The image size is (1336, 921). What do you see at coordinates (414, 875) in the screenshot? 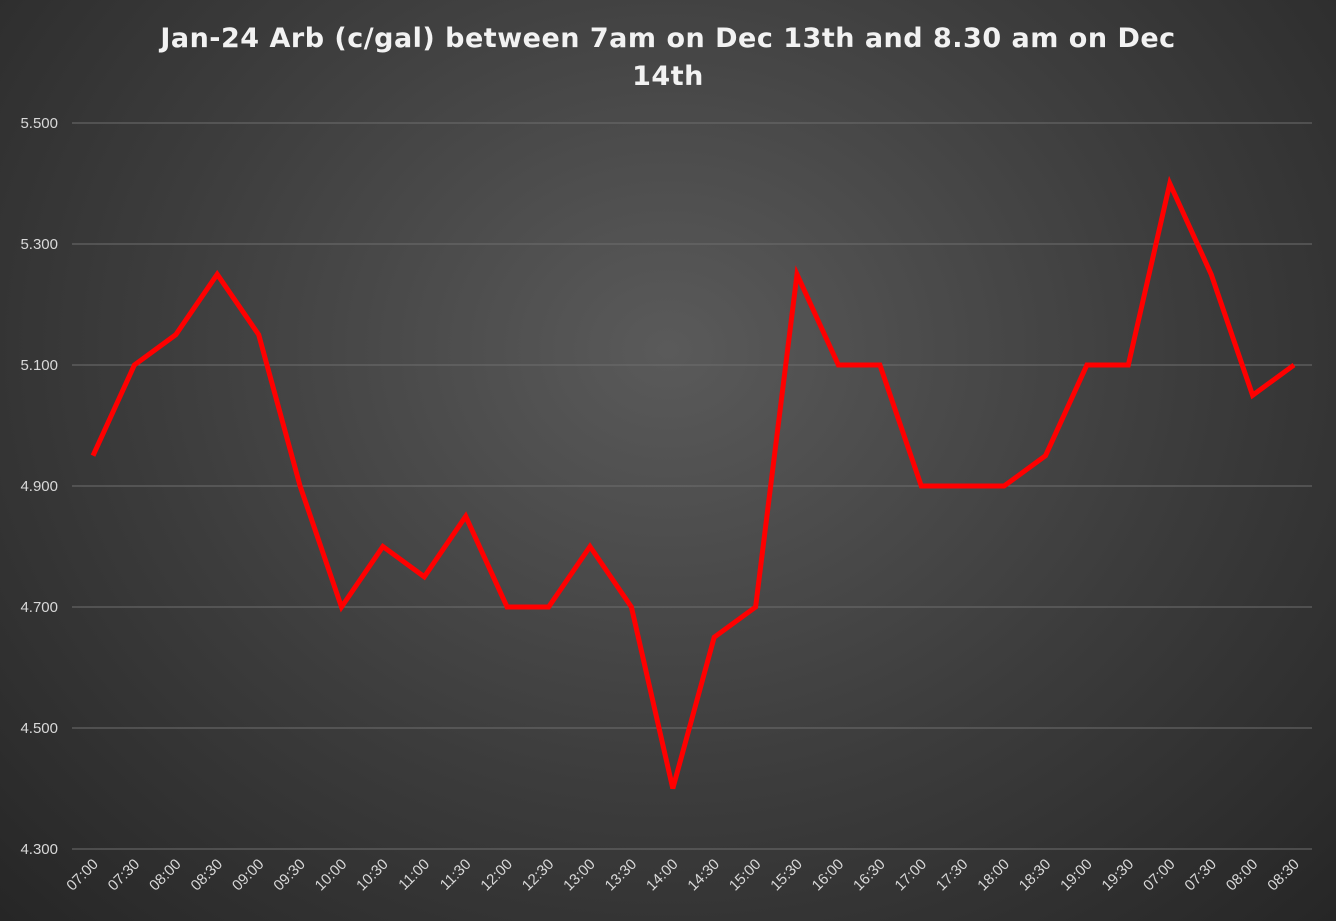
I see `x-tick-label: 11:00` at bounding box center [414, 875].